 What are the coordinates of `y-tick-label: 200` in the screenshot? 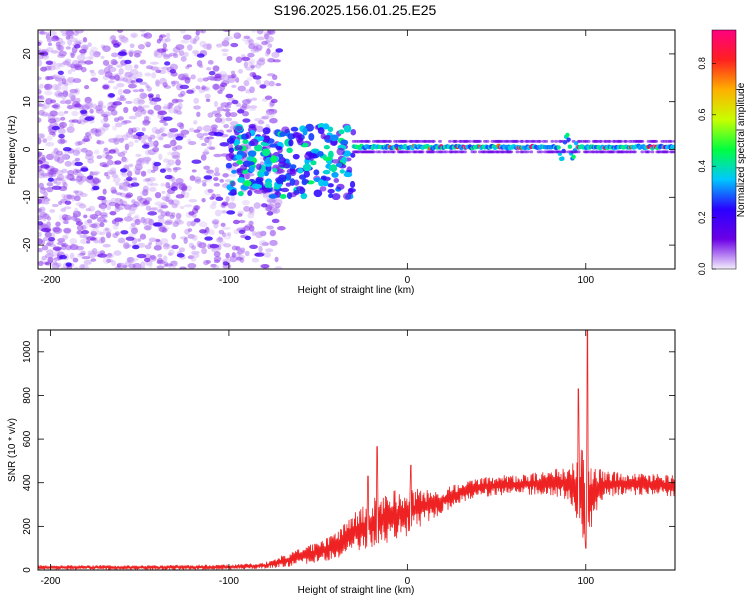 It's located at (27, 526).